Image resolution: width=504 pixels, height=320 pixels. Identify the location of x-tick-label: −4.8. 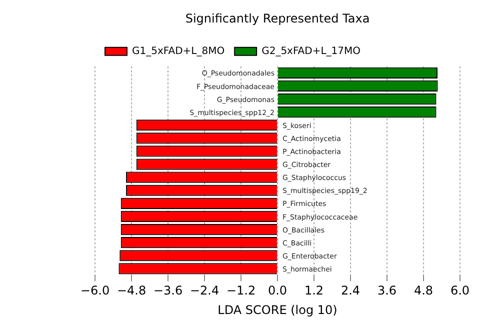
(131, 291).